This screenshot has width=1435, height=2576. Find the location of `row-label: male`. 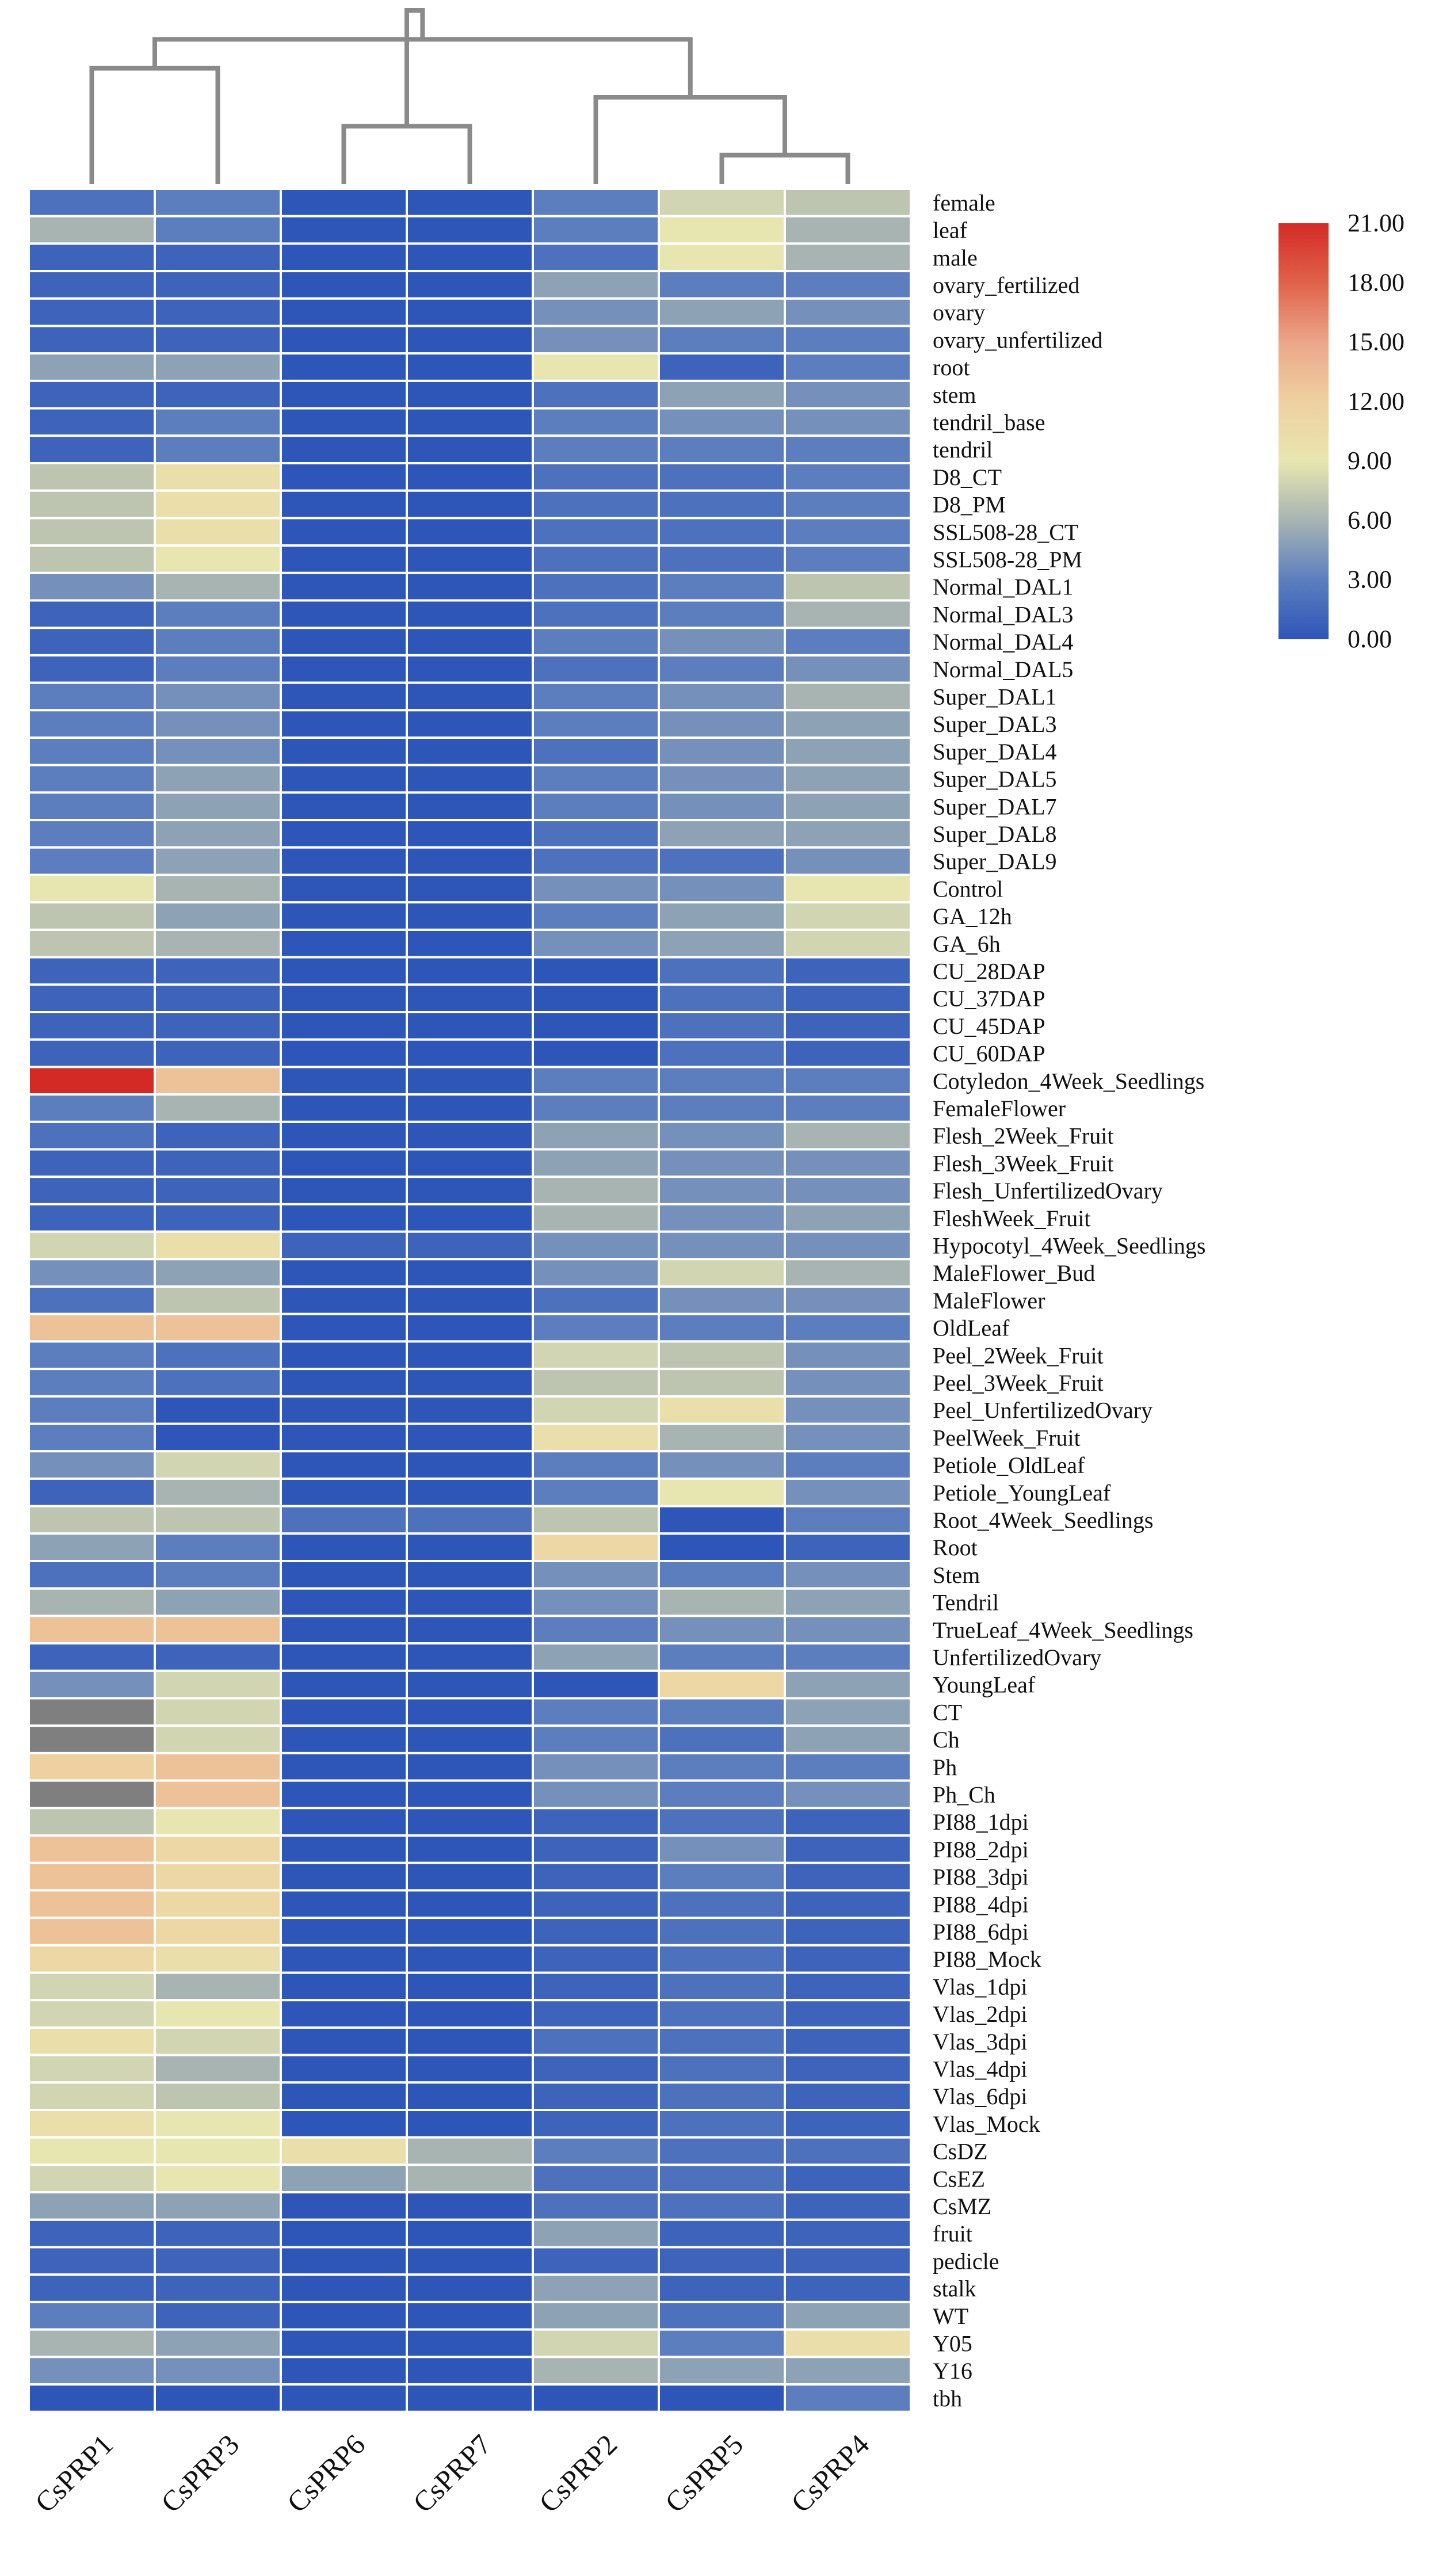

row-label: male is located at coordinates (956, 257).